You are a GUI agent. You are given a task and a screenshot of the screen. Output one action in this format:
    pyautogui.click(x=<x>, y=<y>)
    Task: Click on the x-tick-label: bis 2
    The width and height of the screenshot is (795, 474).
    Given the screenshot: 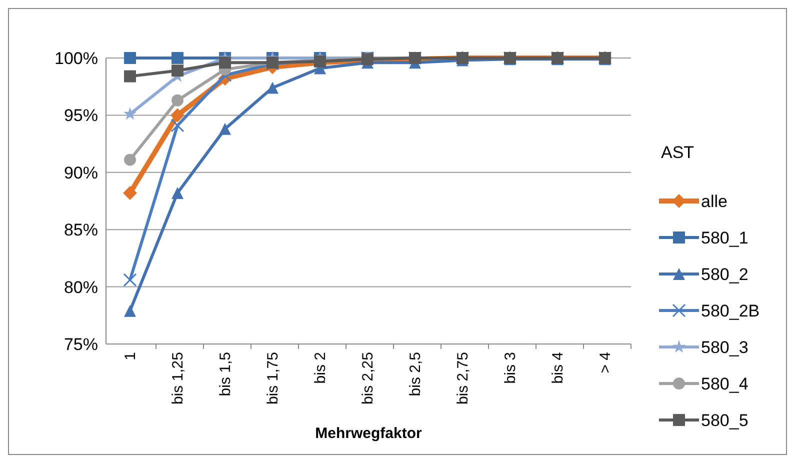 What is the action you would take?
    pyautogui.click(x=320, y=368)
    